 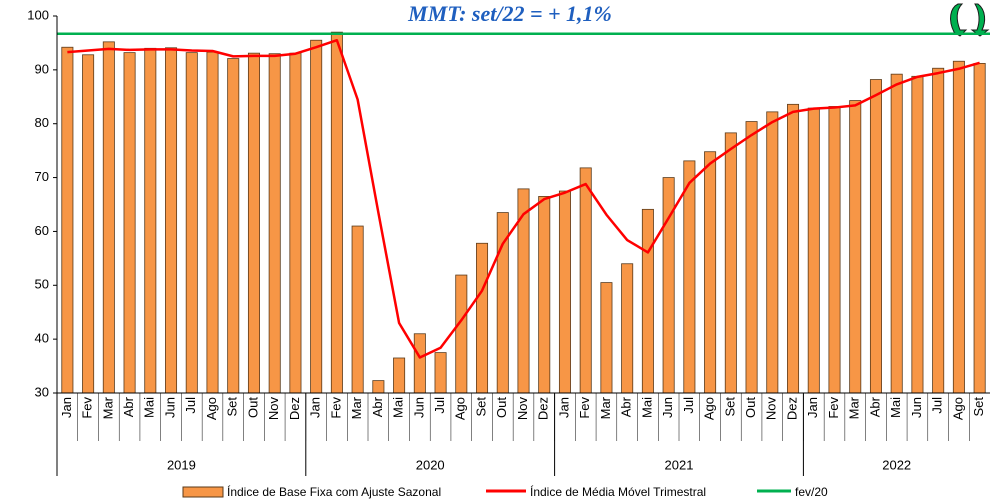 What do you see at coordinates (42, 122) in the screenshot?
I see `y-tick-label: 80` at bounding box center [42, 122].